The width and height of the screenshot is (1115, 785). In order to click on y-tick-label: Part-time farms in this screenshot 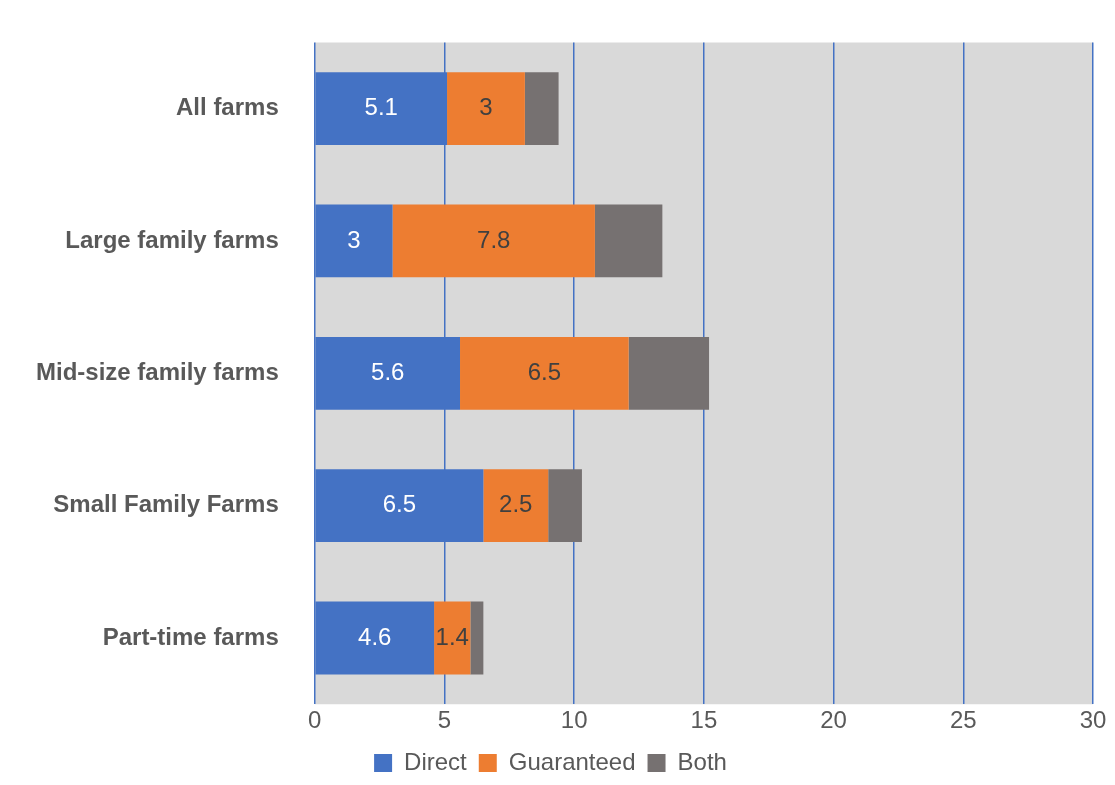, I will do `click(190, 636)`.